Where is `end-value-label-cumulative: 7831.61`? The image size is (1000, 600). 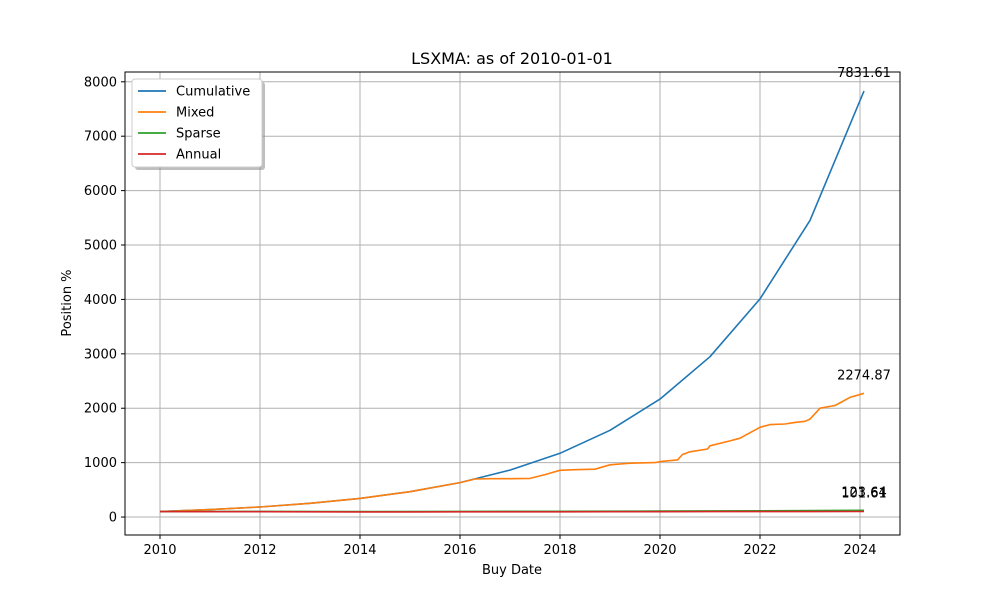
end-value-label-cumulative: 7831.61 is located at coordinates (864, 73).